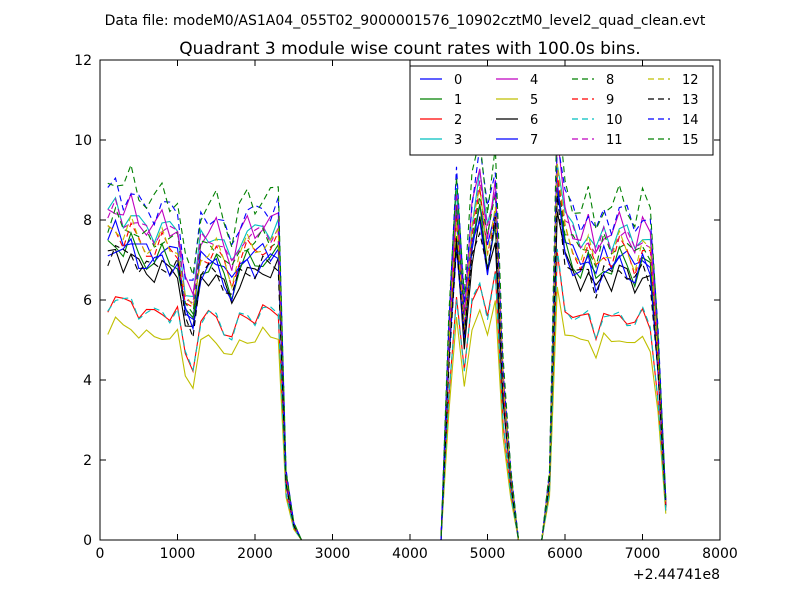 The image size is (800, 600). I want to click on y-tick-label: 0, so click(87, 541).